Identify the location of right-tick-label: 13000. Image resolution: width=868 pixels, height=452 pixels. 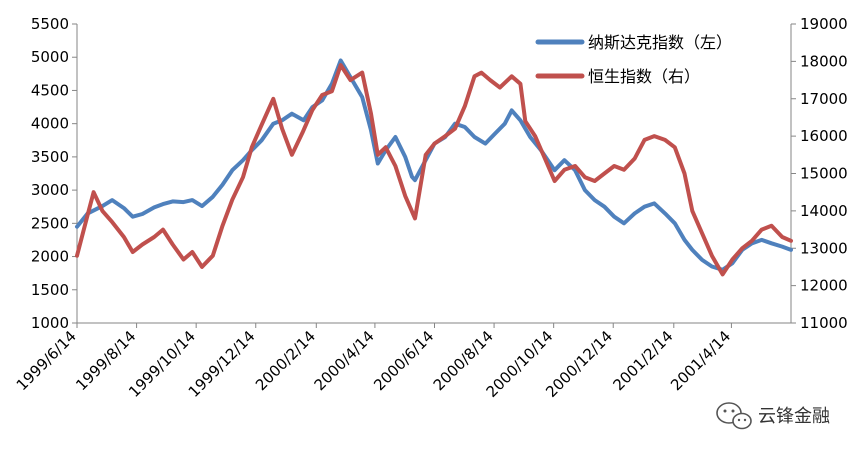
(824, 248).